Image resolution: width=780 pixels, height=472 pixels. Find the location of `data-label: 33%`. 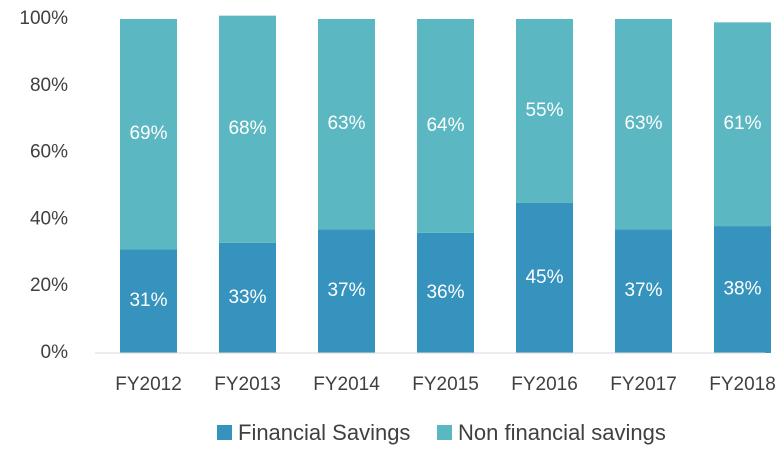

data-label: 33% is located at coordinates (247, 297).